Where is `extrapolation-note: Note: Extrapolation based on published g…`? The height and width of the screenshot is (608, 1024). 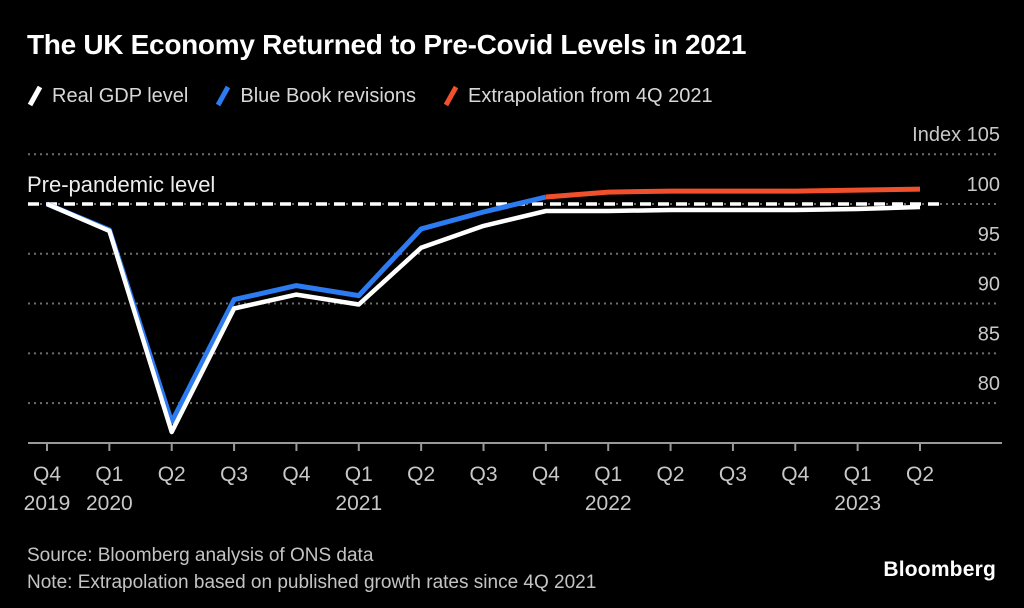 extrapolation-note: Note: Extrapolation based on published g… is located at coordinates (312, 582).